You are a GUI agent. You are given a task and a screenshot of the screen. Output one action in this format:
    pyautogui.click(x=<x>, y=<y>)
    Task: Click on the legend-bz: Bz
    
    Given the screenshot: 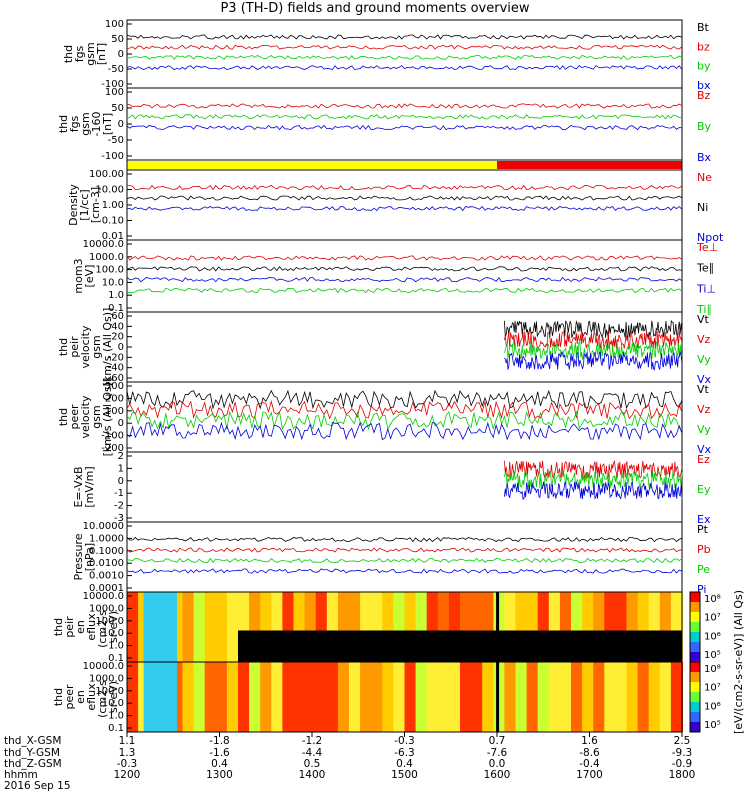 What is the action you would take?
    pyautogui.click(x=704, y=95)
    